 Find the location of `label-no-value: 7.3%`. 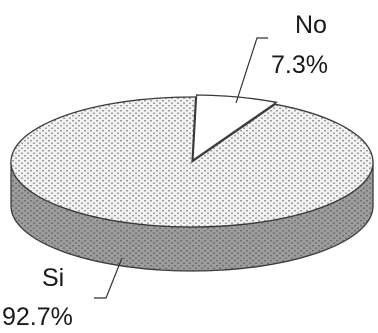

label-no-value: 7.3% is located at coordinates (299, 65).